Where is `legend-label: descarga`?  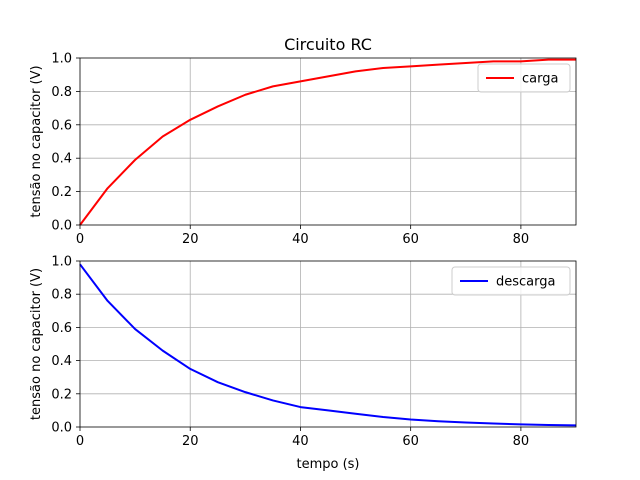
legend-label: descarga is located at coordinates (525, 282).